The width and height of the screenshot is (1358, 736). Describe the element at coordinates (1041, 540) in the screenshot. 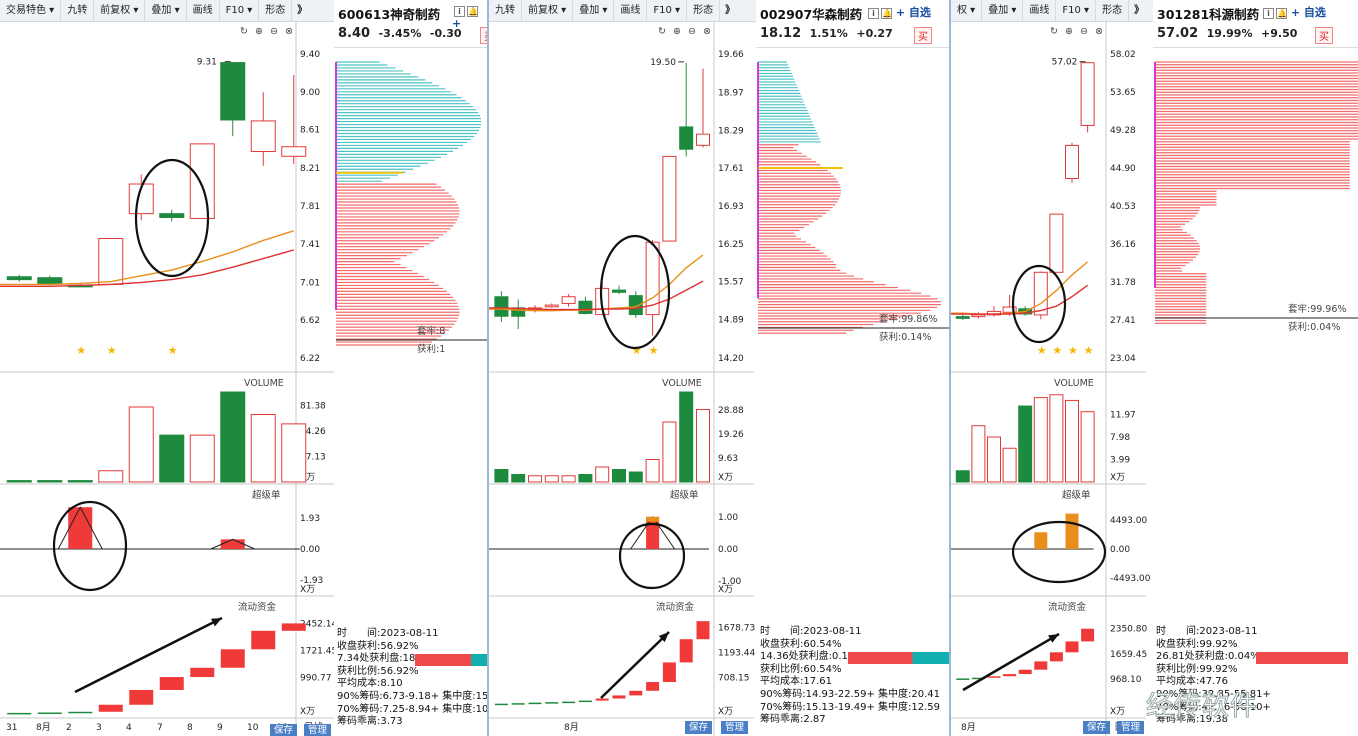

I see `super-order-bar` at that location.